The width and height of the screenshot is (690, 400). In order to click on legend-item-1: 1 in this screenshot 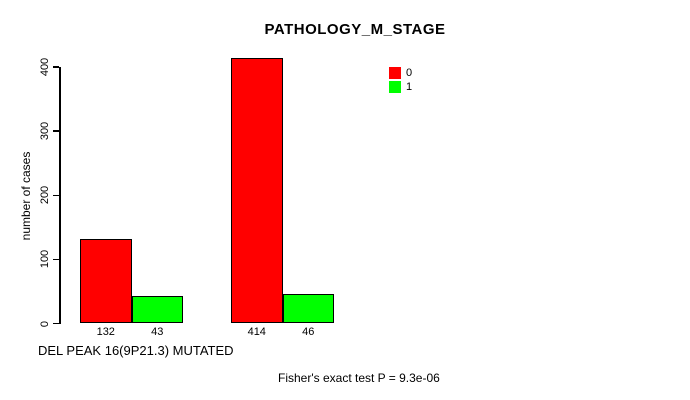, I will do `click(400, 86)`.